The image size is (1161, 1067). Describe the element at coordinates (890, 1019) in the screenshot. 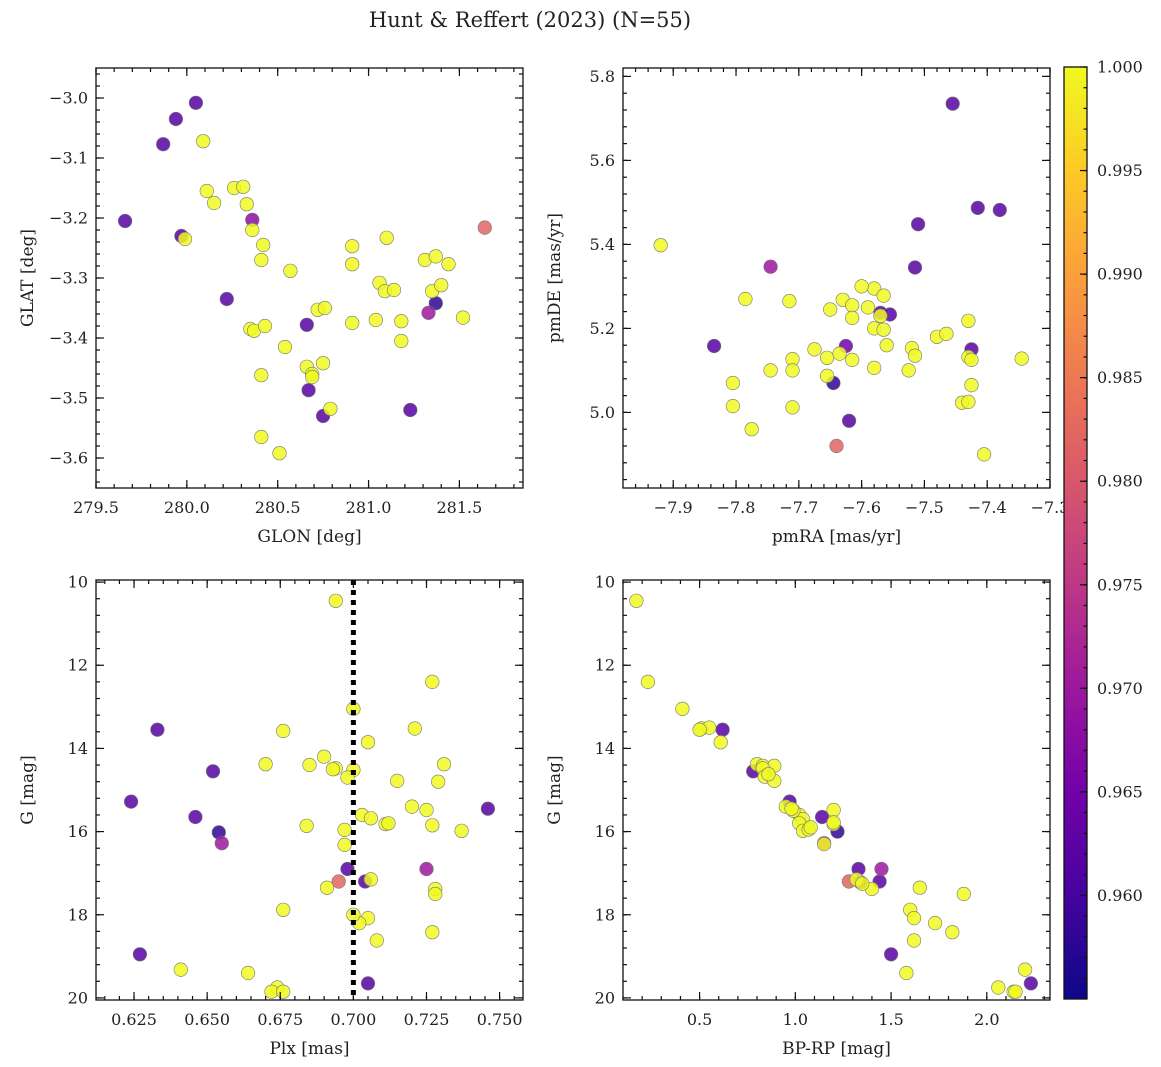

I see `x-tick-label: 1.5` at that location.